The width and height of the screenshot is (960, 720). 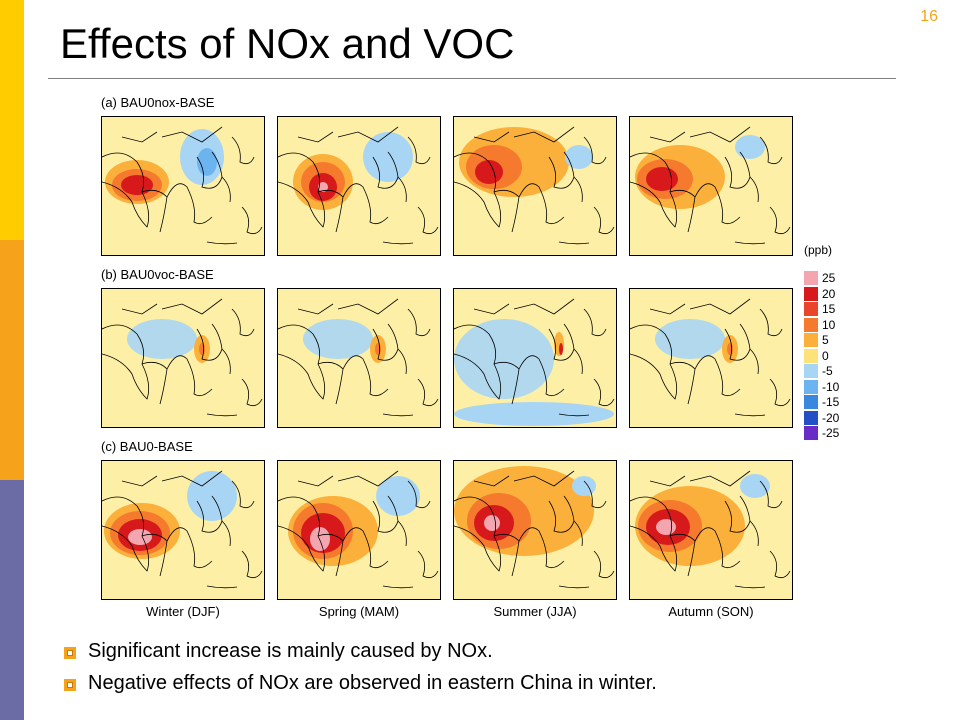 I want to click on slide-accent-bar, so click(x=12, y=360).